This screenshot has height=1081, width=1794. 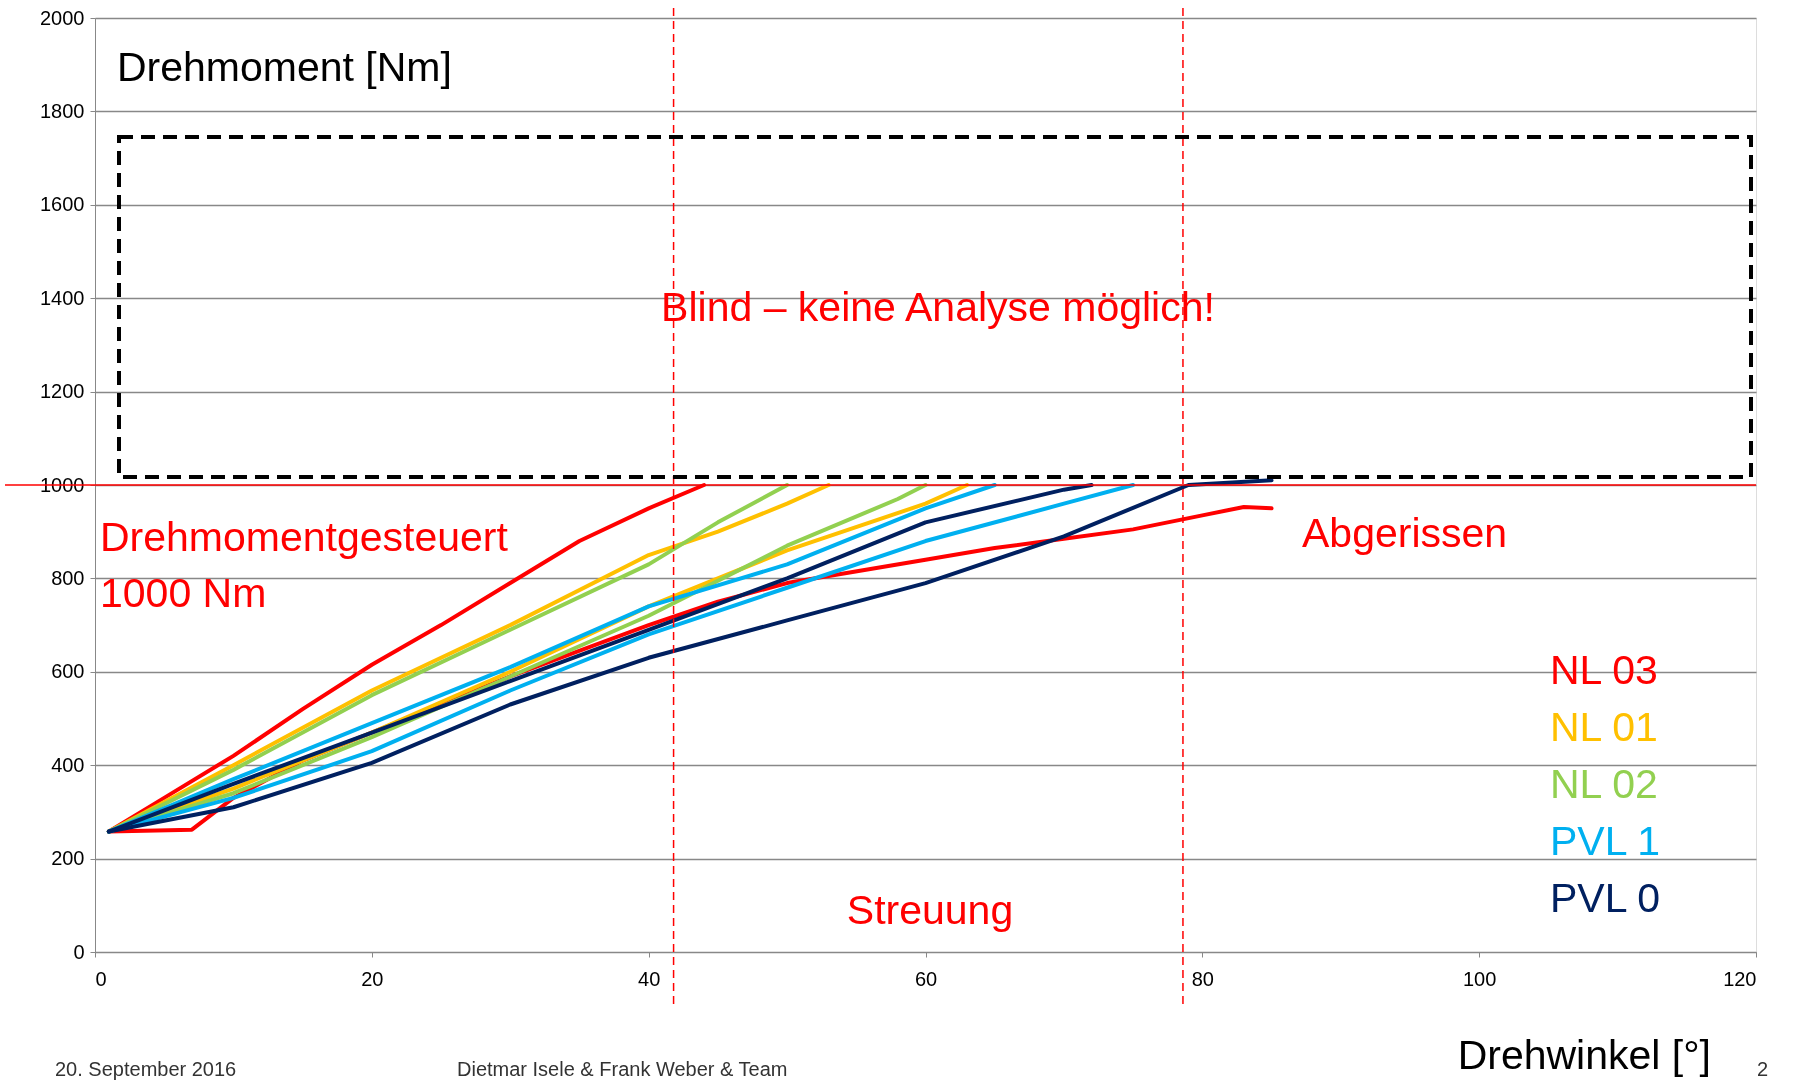 What do you see at coordinates (1604, 670) in the screenshot?
I see `text: NL 03` at bounding box center [1604, 670].